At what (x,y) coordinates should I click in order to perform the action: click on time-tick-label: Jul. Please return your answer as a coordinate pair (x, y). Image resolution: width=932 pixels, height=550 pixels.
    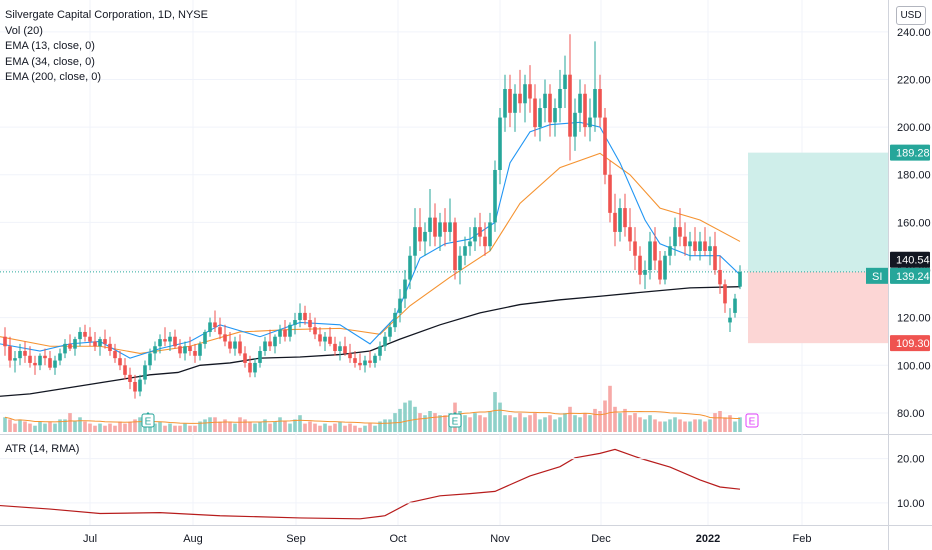
    Looking at the image, I should click on (90, 539).